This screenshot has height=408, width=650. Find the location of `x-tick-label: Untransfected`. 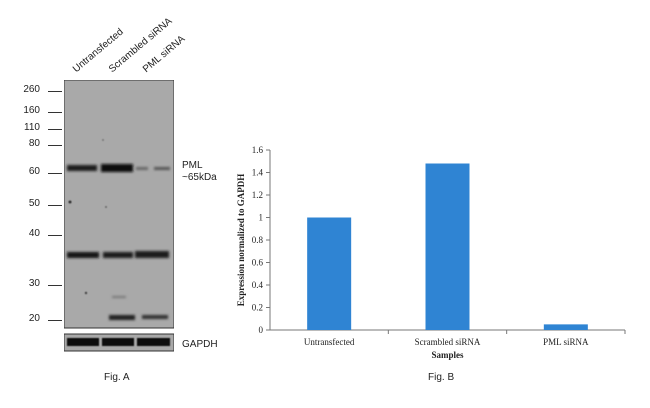

x-tick-label: Untransfected is located at coordinates (329, 342).